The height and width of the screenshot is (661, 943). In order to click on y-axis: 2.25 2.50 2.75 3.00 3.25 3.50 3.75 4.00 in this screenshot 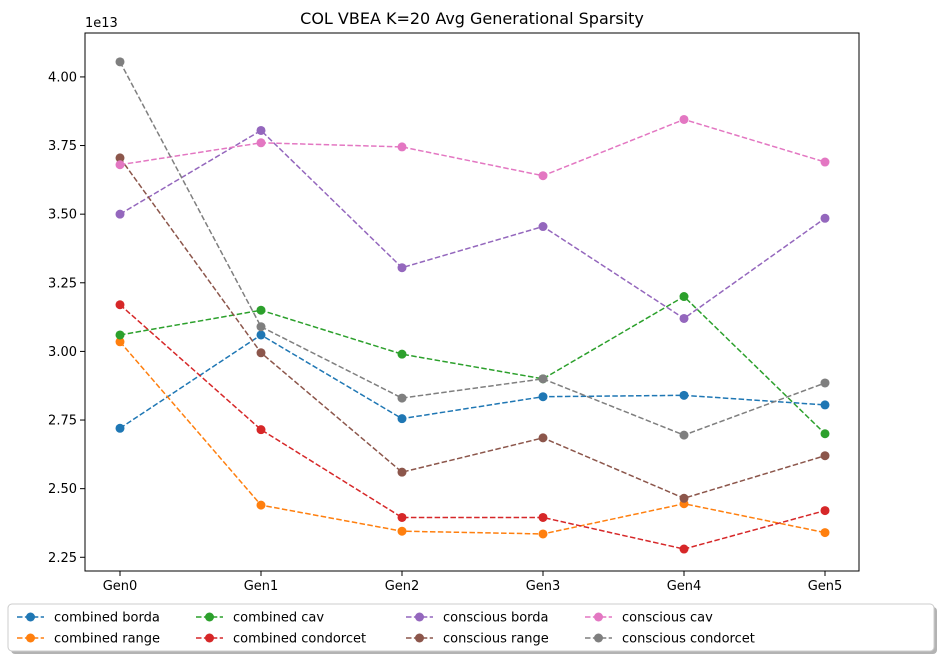, I will do `click(66, 318)`.